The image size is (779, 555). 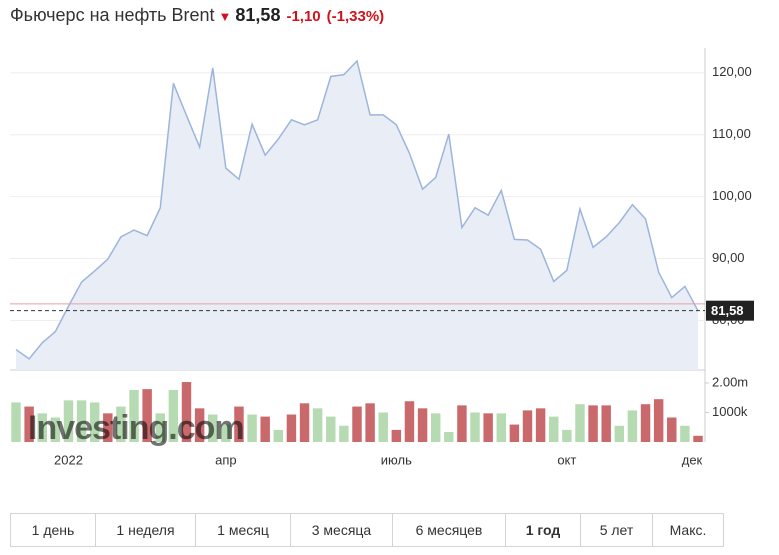 What do you see at coordinates (396, 459) in the screenshot?
I see `x-tick-label: июль` at bounding box center [396, 459].